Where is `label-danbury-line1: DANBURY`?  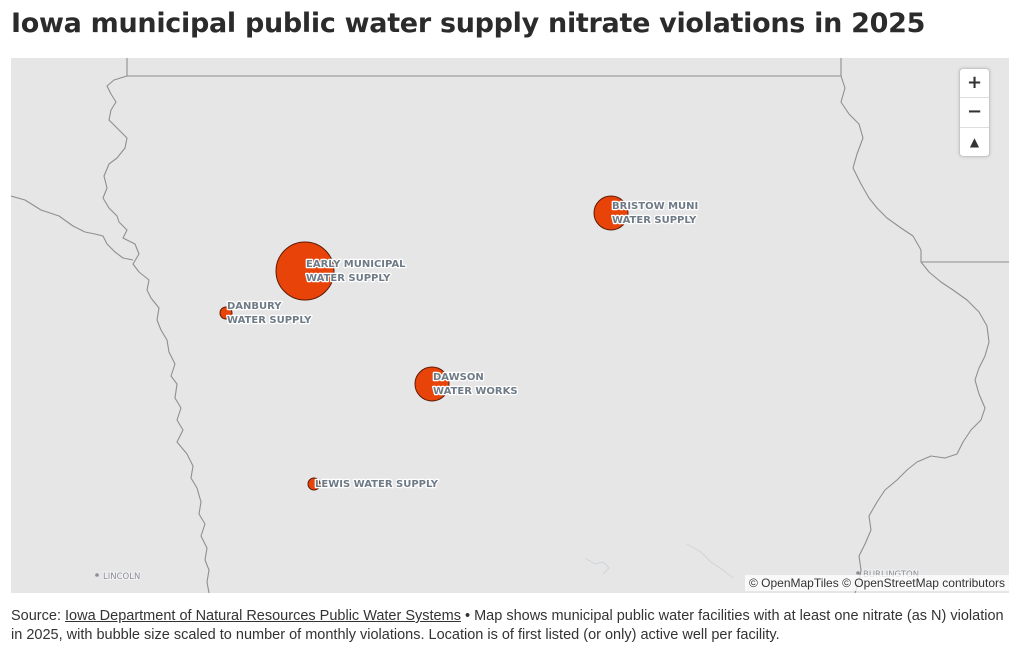
label-danbury-line1: DANBURY is located at coordinates (254, 306).